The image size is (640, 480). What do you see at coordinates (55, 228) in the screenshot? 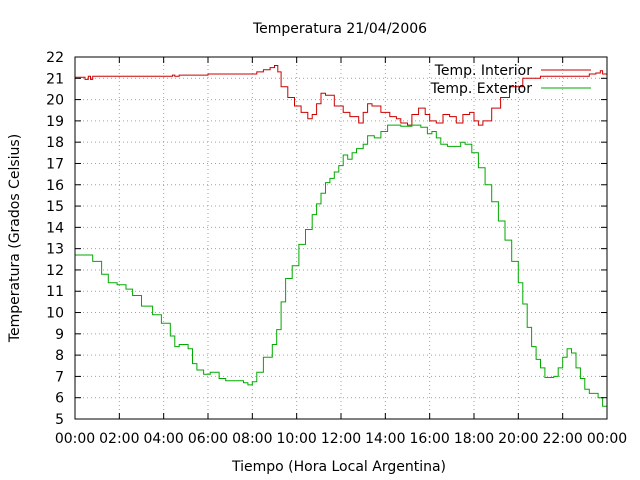
I see `y-tick-label: 14` at bounding box center [55, 228].